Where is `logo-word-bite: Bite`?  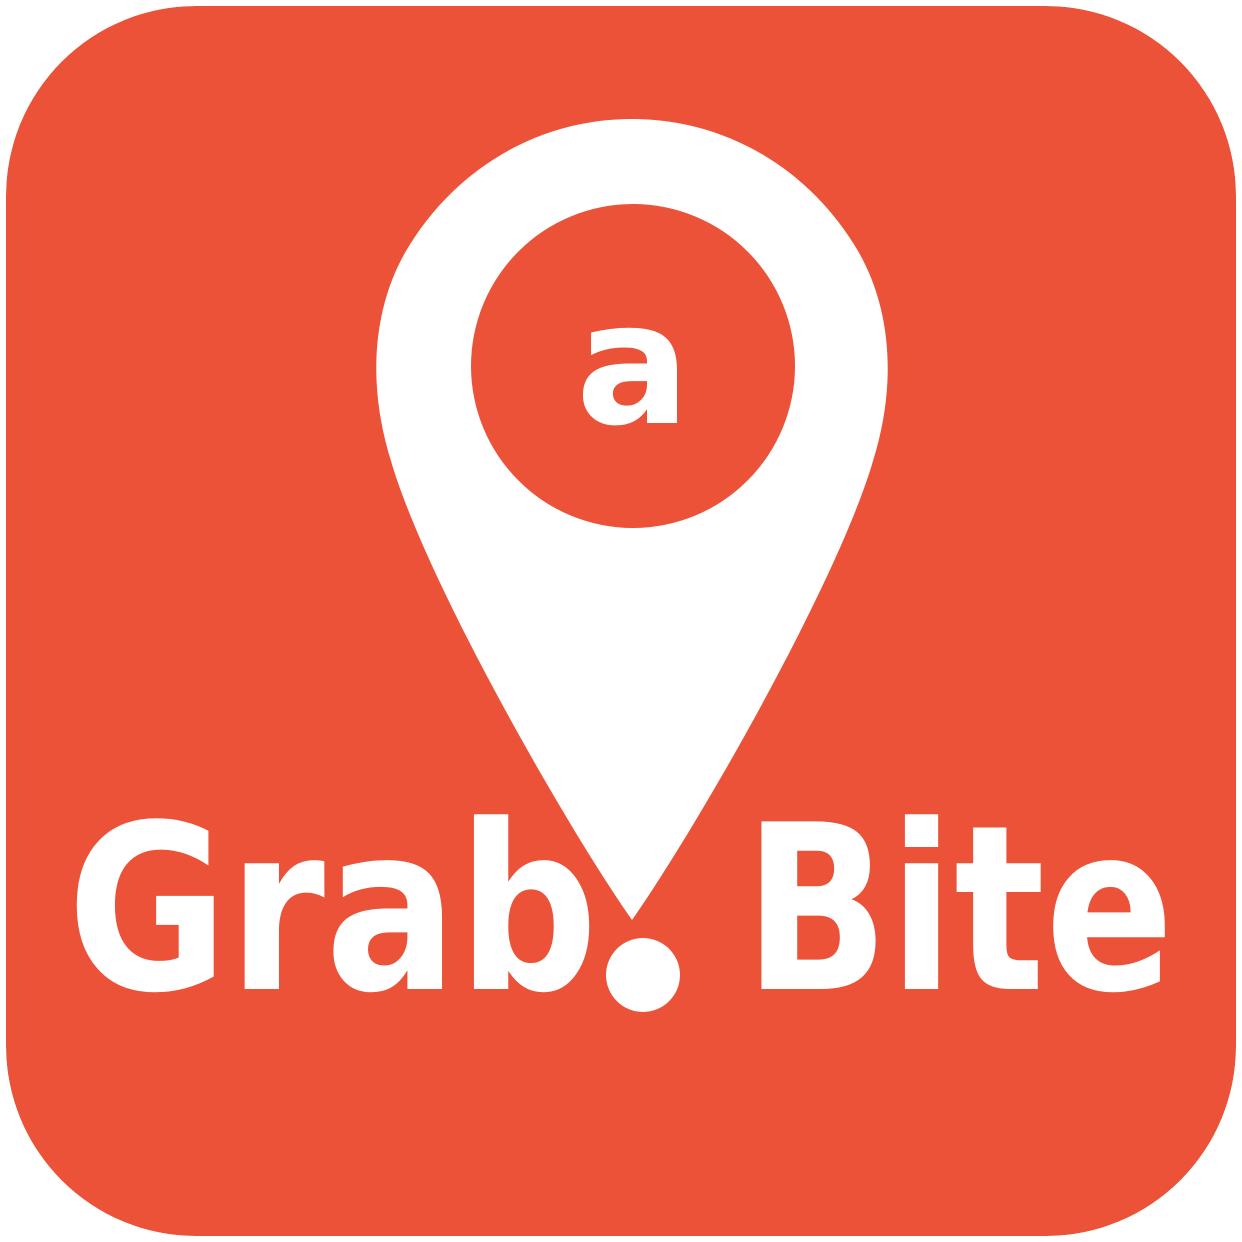
logo-word-bite: Bite is located at coordinates (959, 910).